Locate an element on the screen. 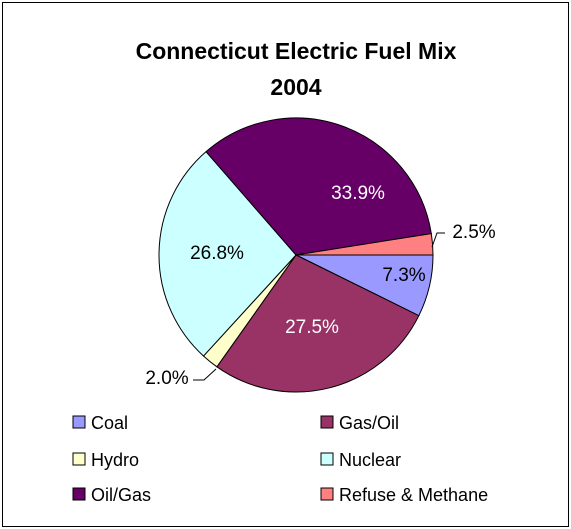 This screenshot has width=571, height=529. data-label-oil-gas: 33.9% is located at coordinates (358, 193).